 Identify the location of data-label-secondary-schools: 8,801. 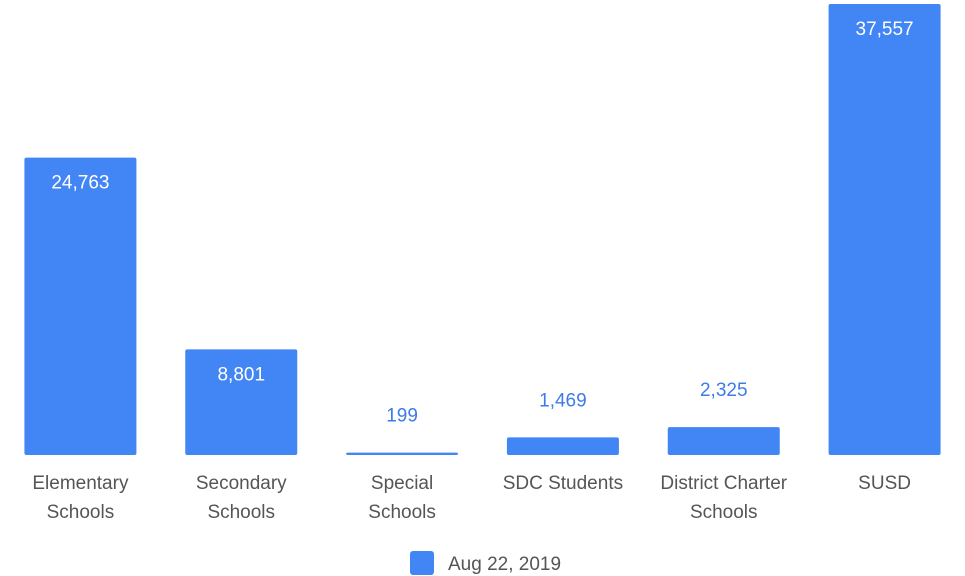
(241, 374).